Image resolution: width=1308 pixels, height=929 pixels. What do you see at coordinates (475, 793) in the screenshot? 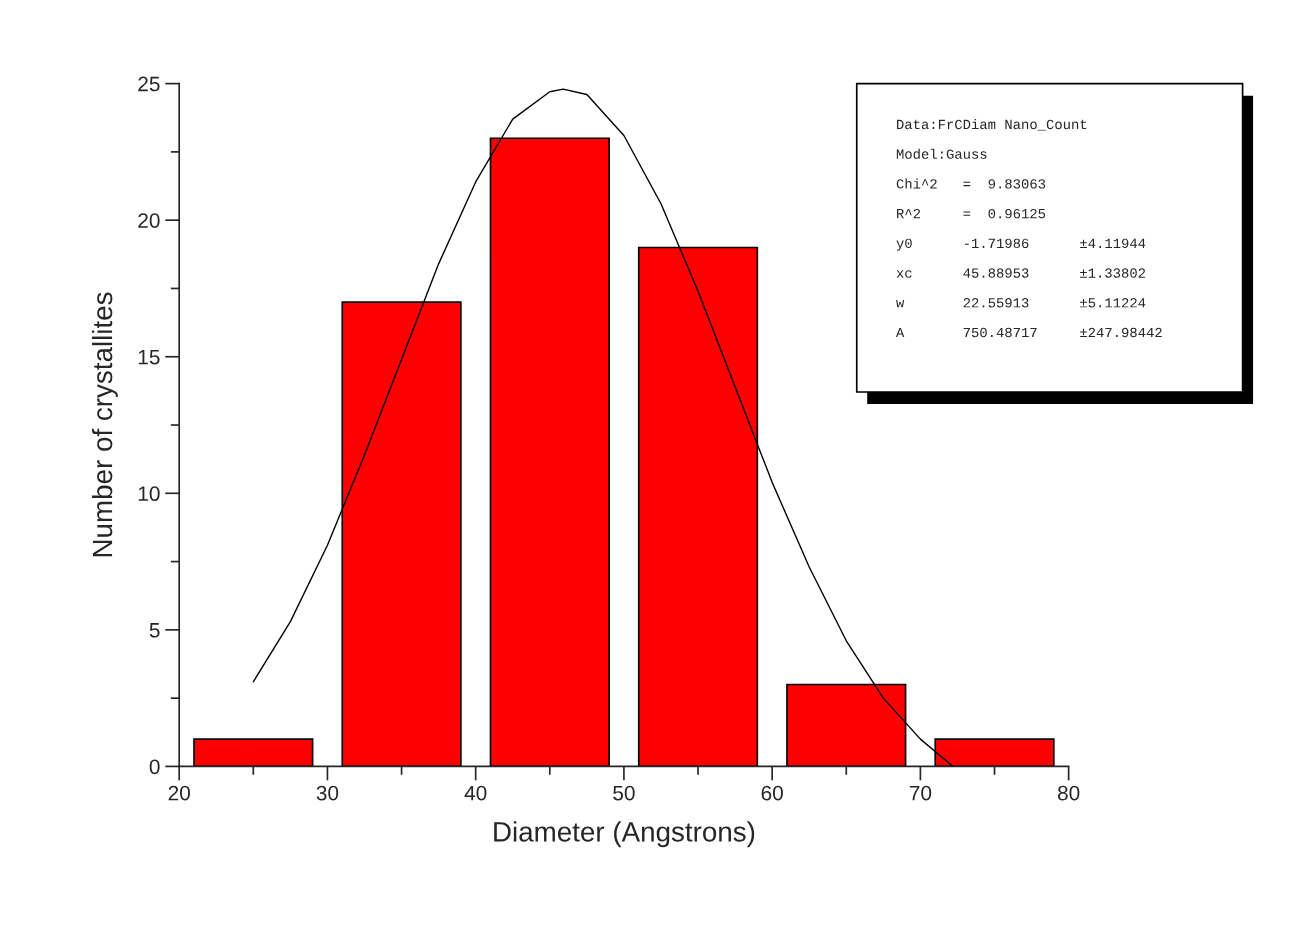
I see `x-tick-label: 40` at bounding box center [475, 793].